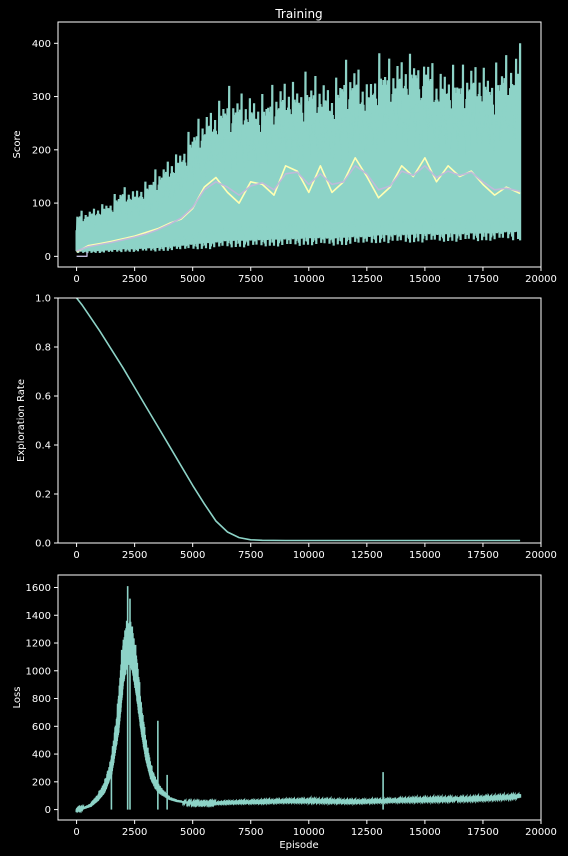  I want to click on score-xtick-label: 20000, so click(541, 279).